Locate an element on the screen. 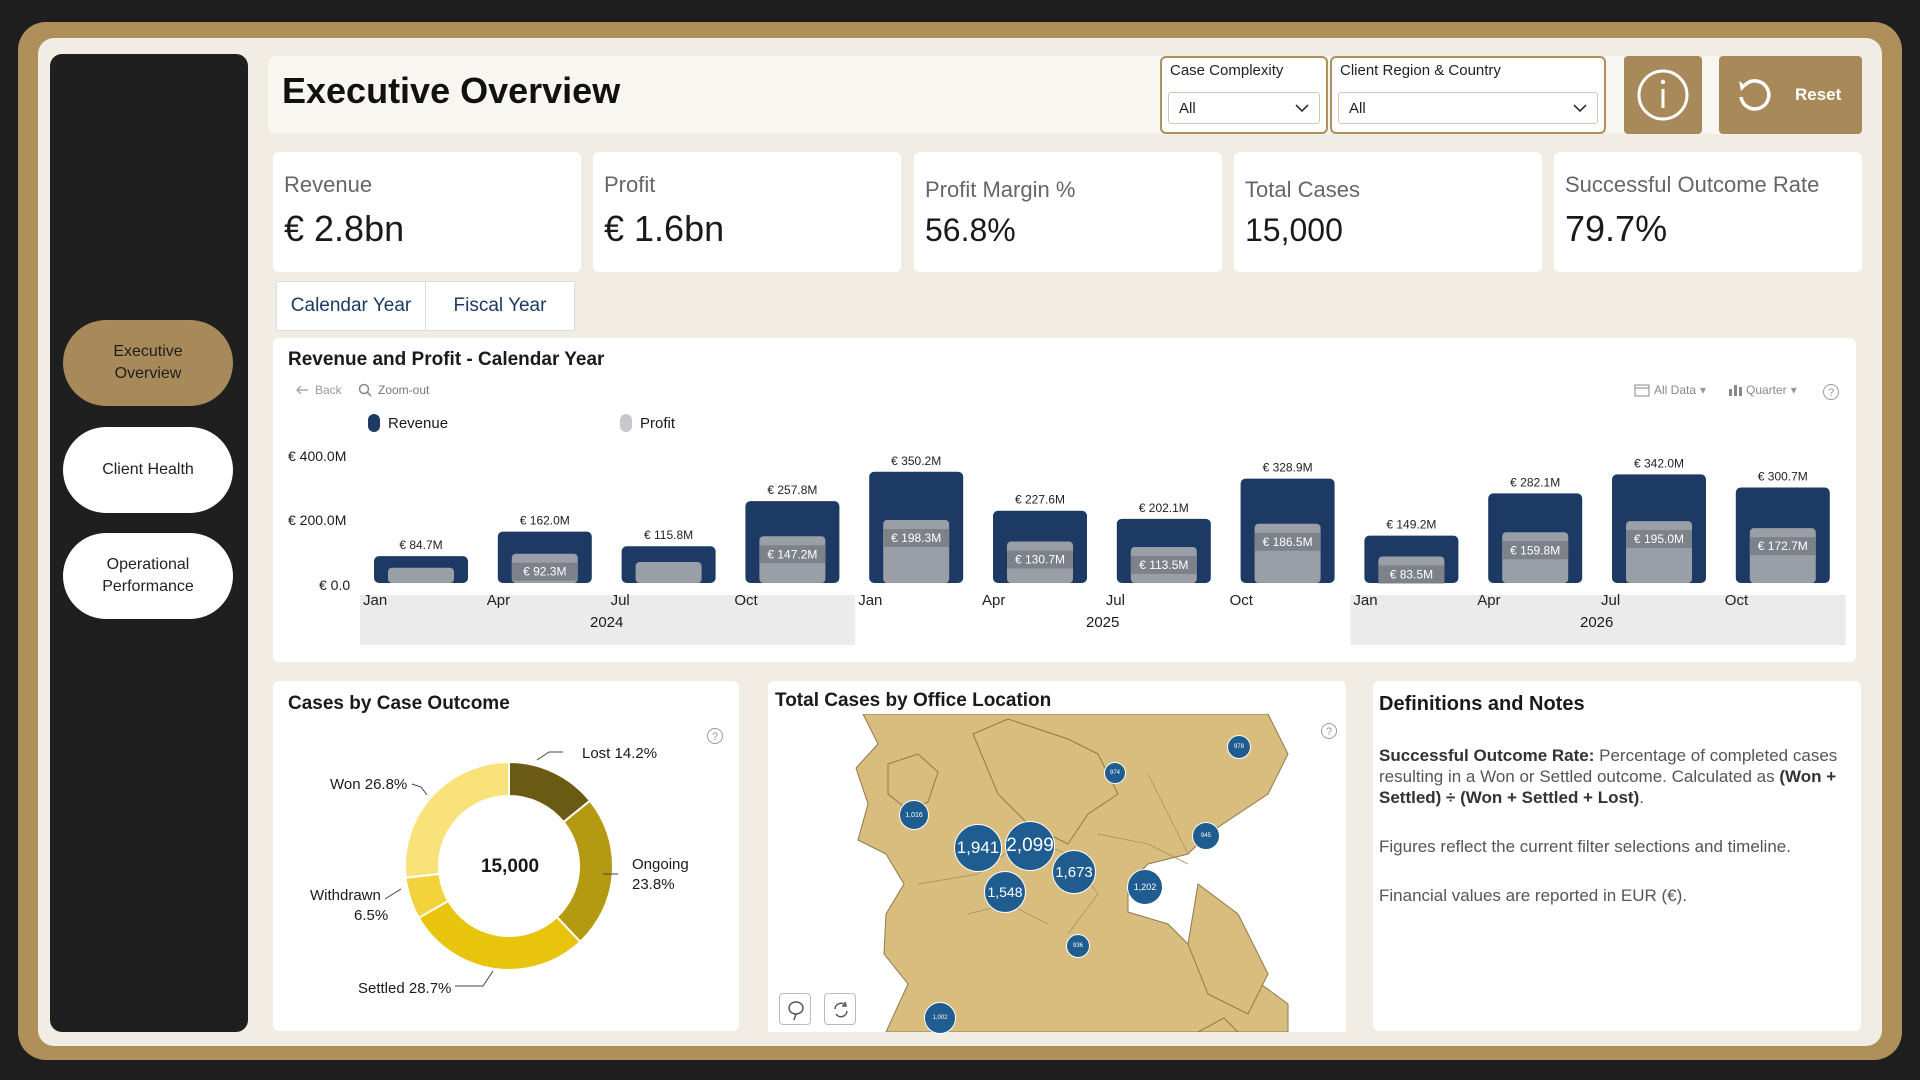 This screenshot has height=1080, width=1920. zoom-out-button: Zoom-out is located at coordinates (393, 390).